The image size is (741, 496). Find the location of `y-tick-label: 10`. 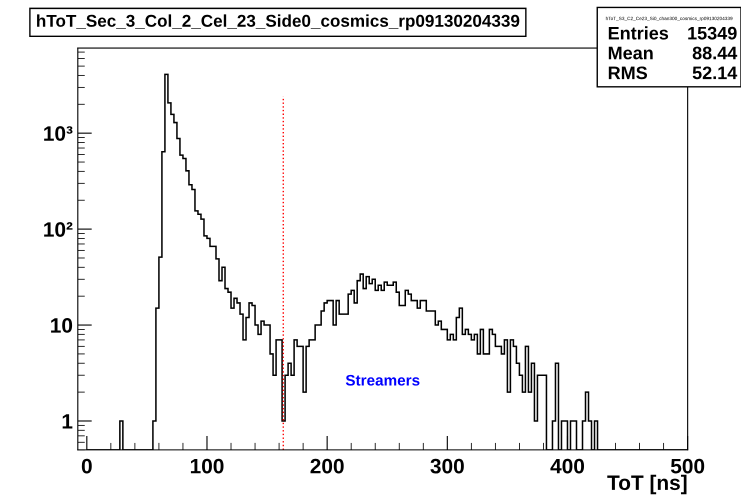

y-tick-label: 10 is located at coordinates (61, 325).